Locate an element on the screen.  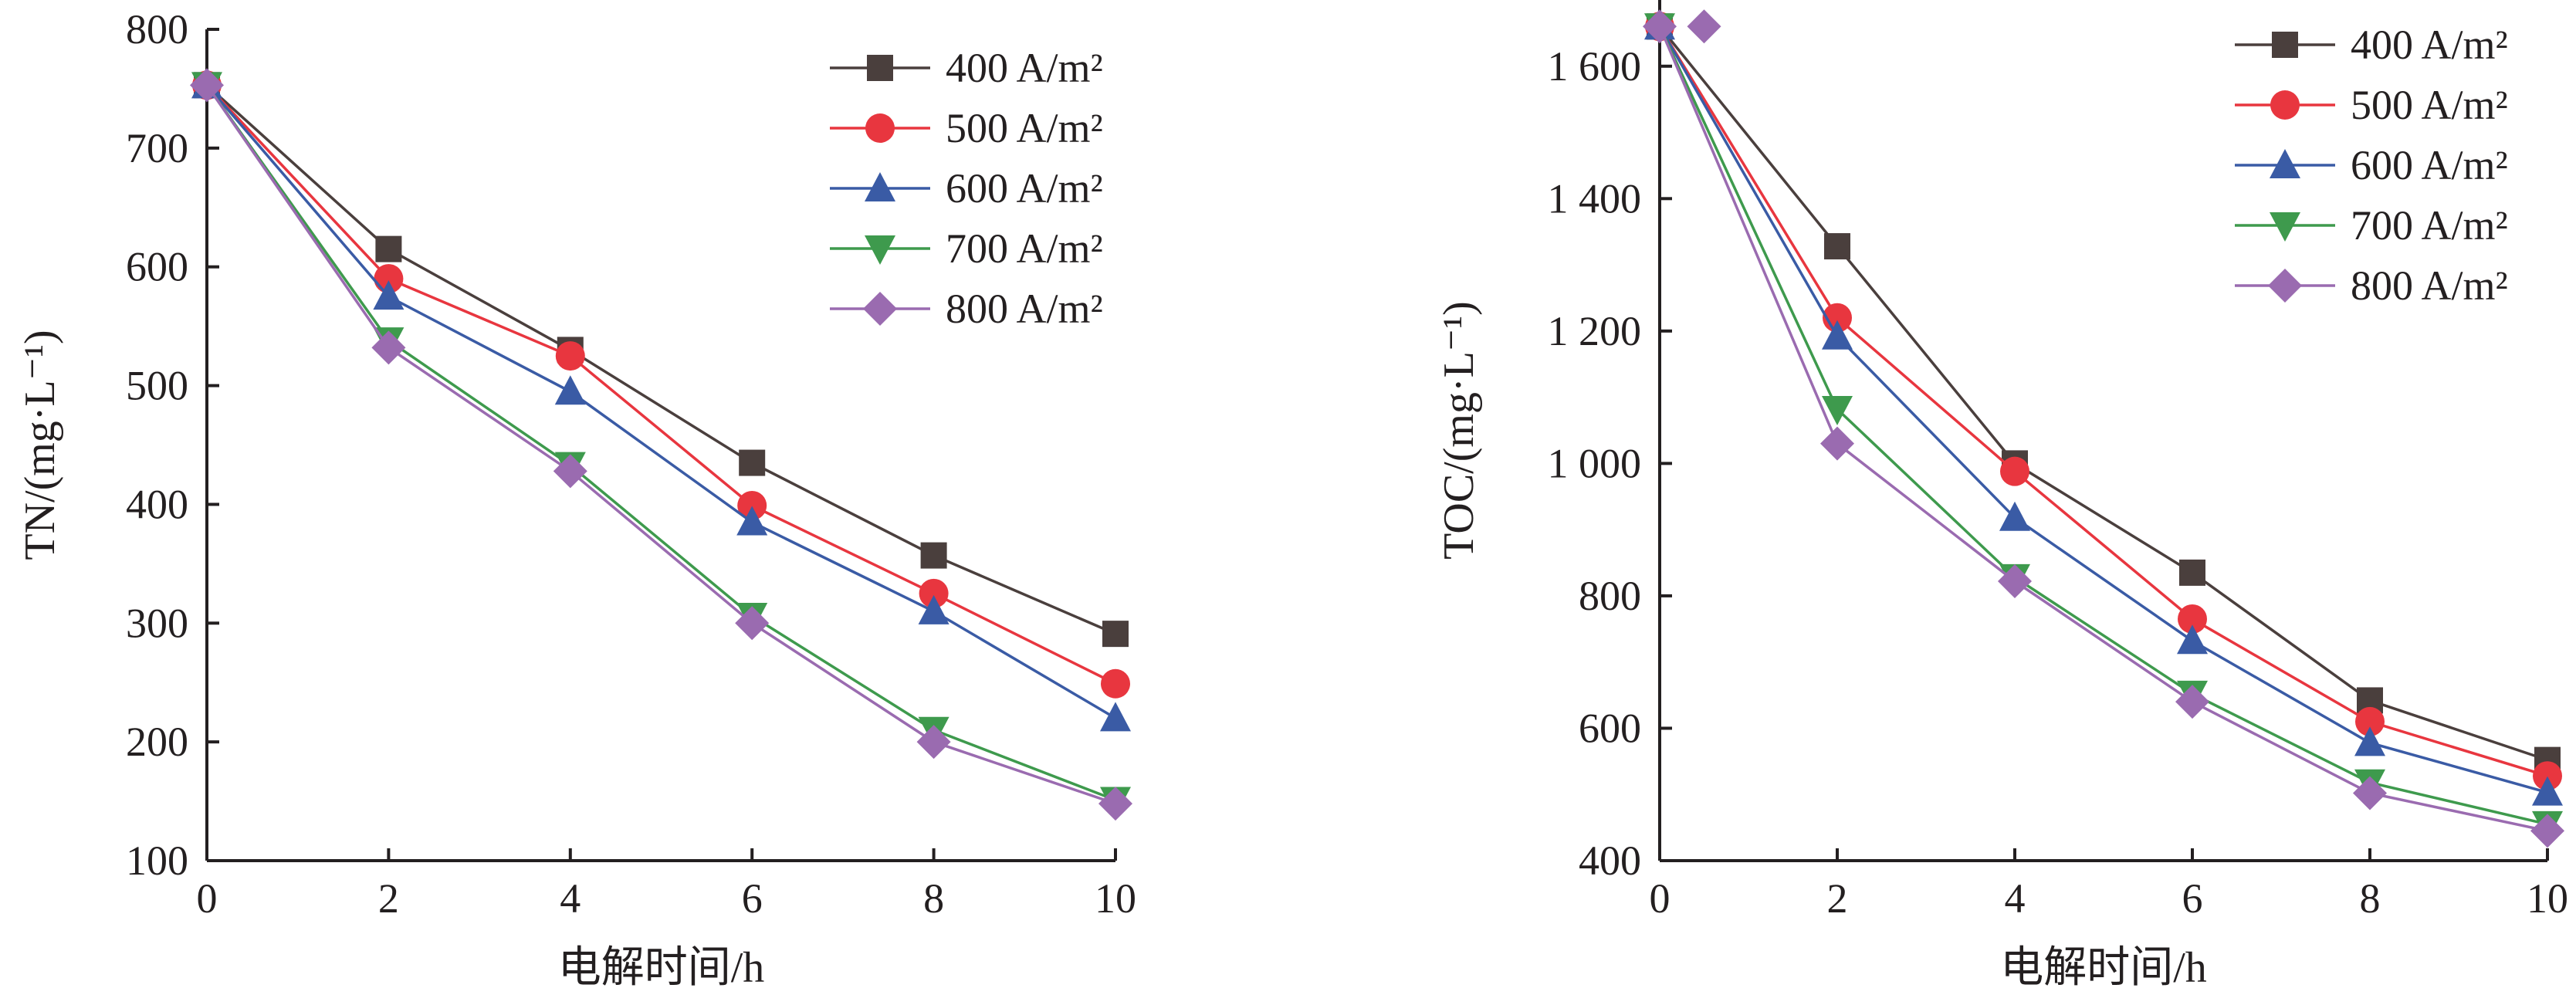
y-tick-label: 700 is located at coordinates (157, 148).